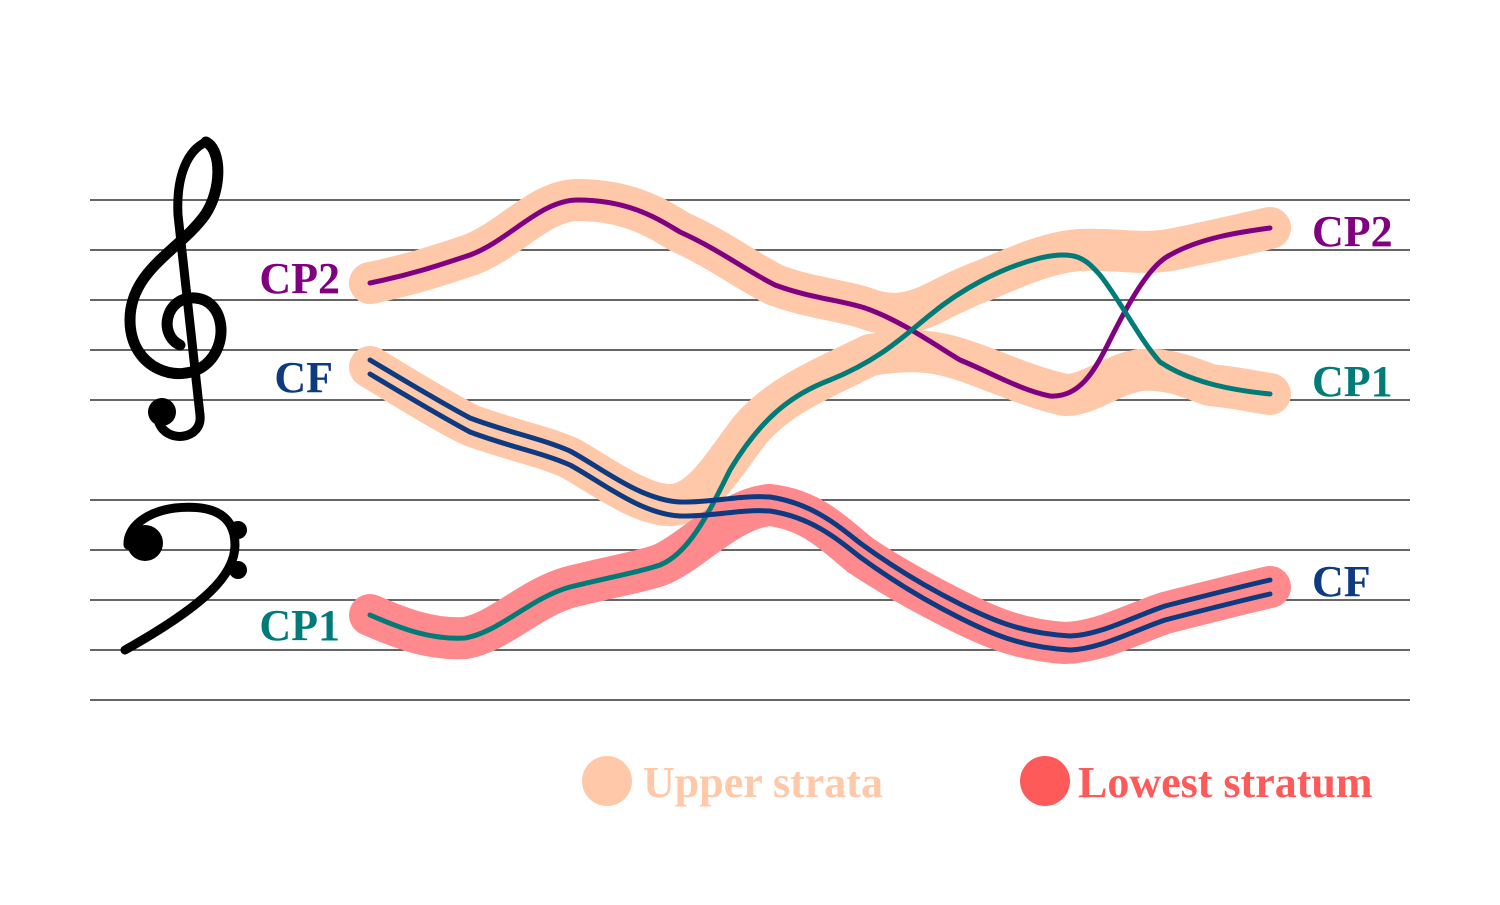 The image size is (1500, 905). What do you see at coordinates (299, 278) in the screenshot?
I see `cp2-left-label: CP2` at bounding box center [299, 278].